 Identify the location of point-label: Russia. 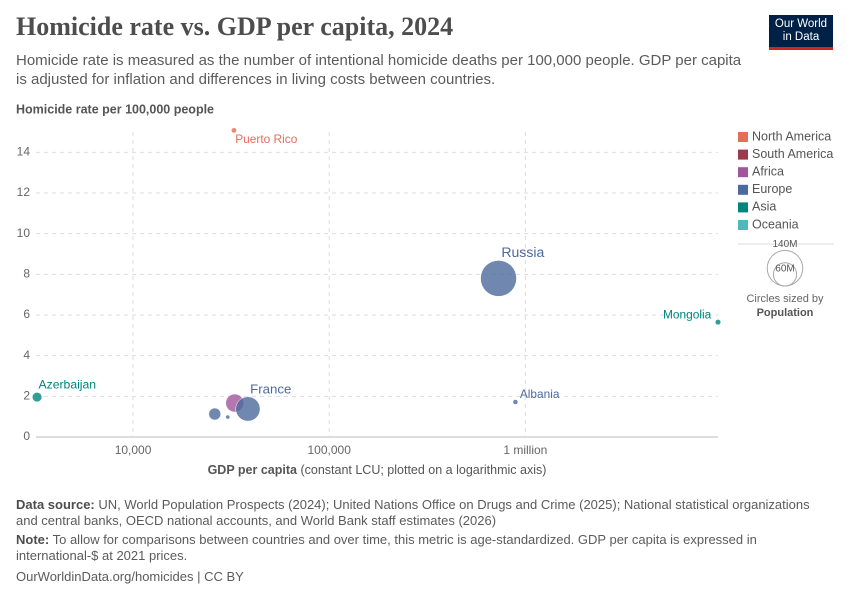
(522, 252).